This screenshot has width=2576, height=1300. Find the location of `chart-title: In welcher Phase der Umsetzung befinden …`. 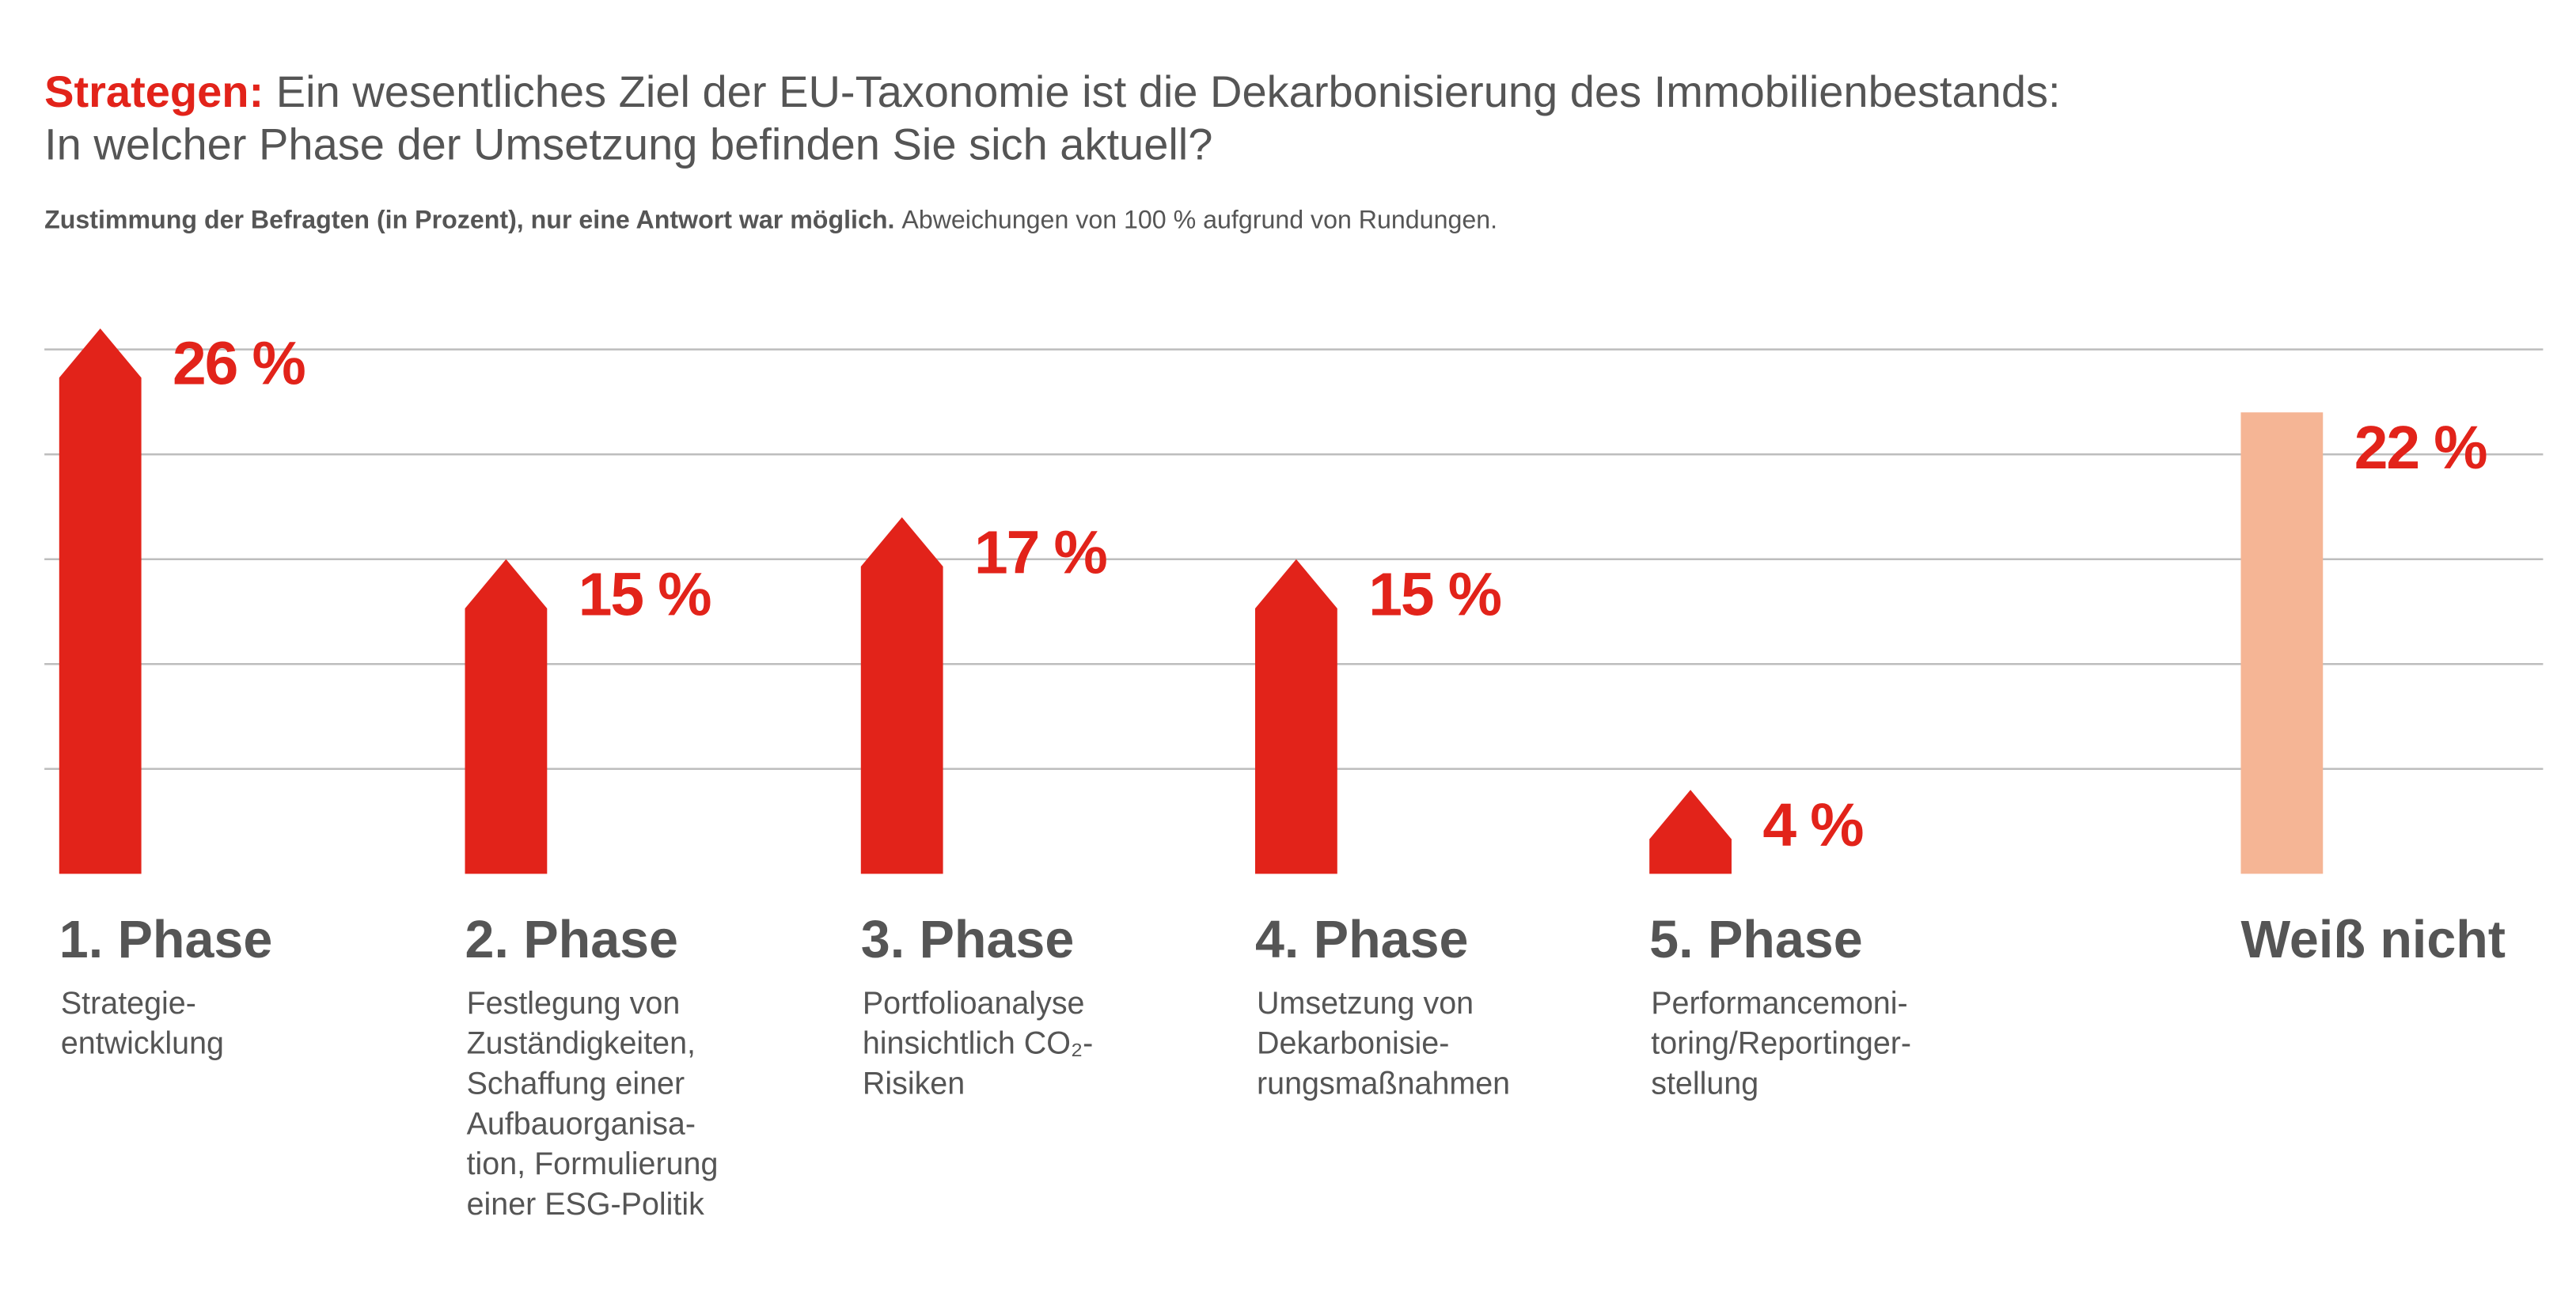

chart-title: In welcher Phase der Umsetzung befinden … is located at coordinates (628, 144).